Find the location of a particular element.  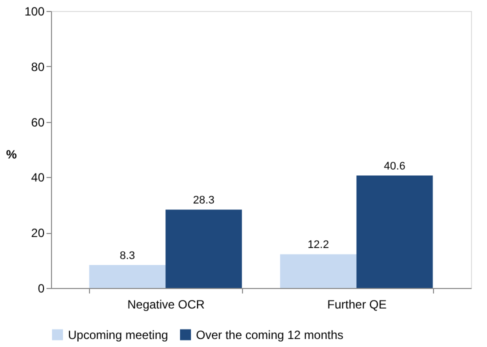

y-tick-label: 100 is located at coordinates (34, 11).